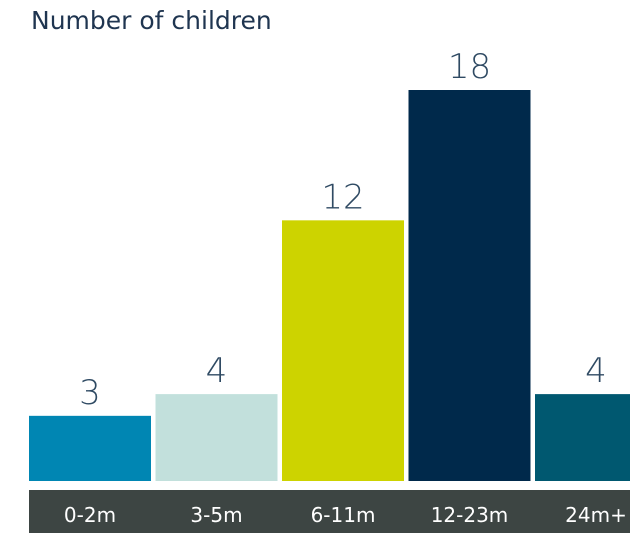  What do you see at coordinates (582, 437) in the screenshot?
I see `bar-24m` at bounding box center [582, 437].